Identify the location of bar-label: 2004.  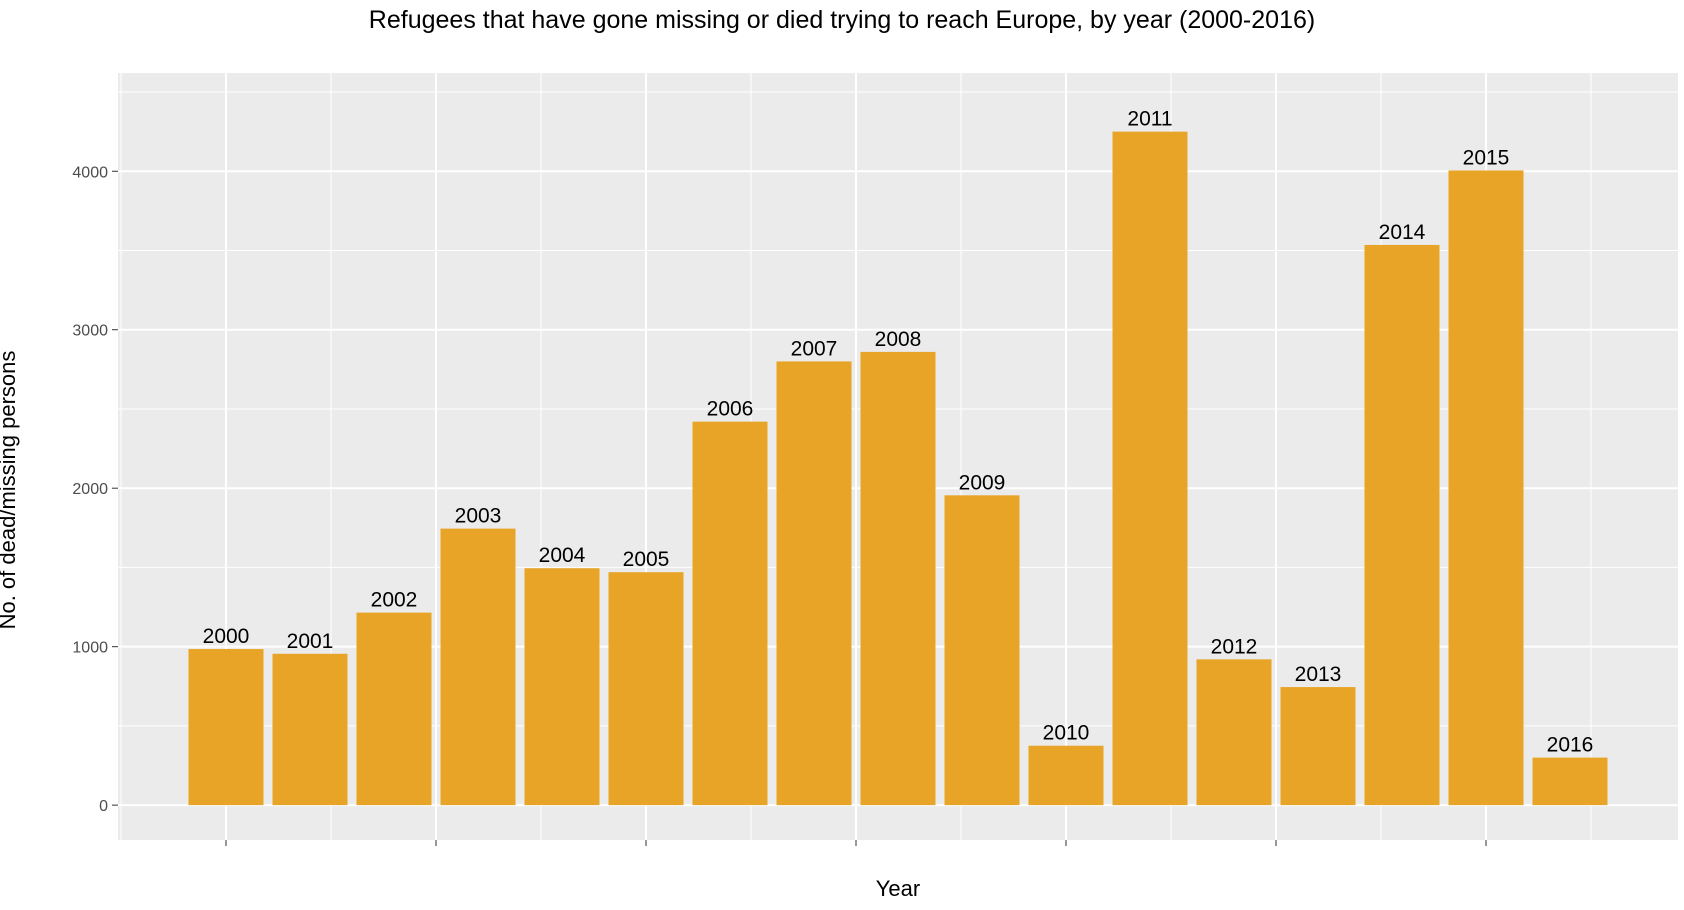
(562, 555).